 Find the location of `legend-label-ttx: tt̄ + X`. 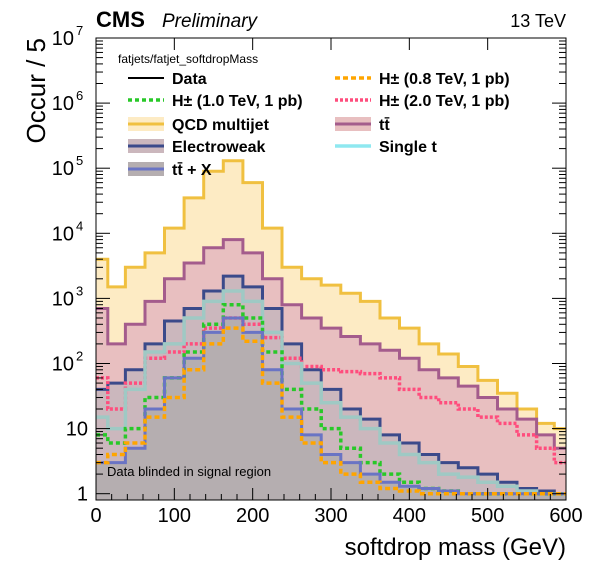

legend-label-ttx: tt̄ + X is located at coordinates (192, 170).